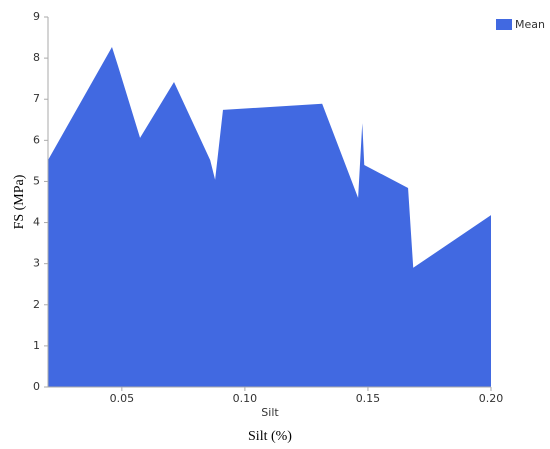 The image size is (550, 449). I want to click on y-axis-title: FS (MPa), so click(19, 201).